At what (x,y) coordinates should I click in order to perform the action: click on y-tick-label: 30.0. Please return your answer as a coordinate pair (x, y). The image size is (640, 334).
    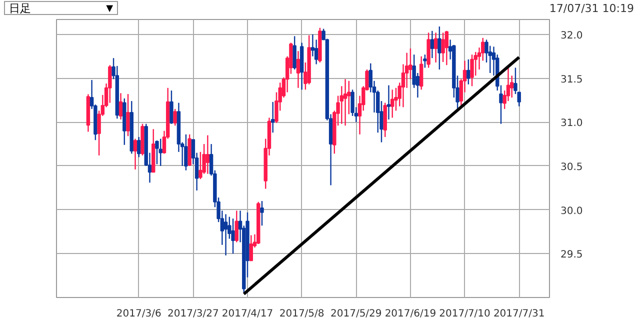
    Looking at the image, I should click on (571, 211).